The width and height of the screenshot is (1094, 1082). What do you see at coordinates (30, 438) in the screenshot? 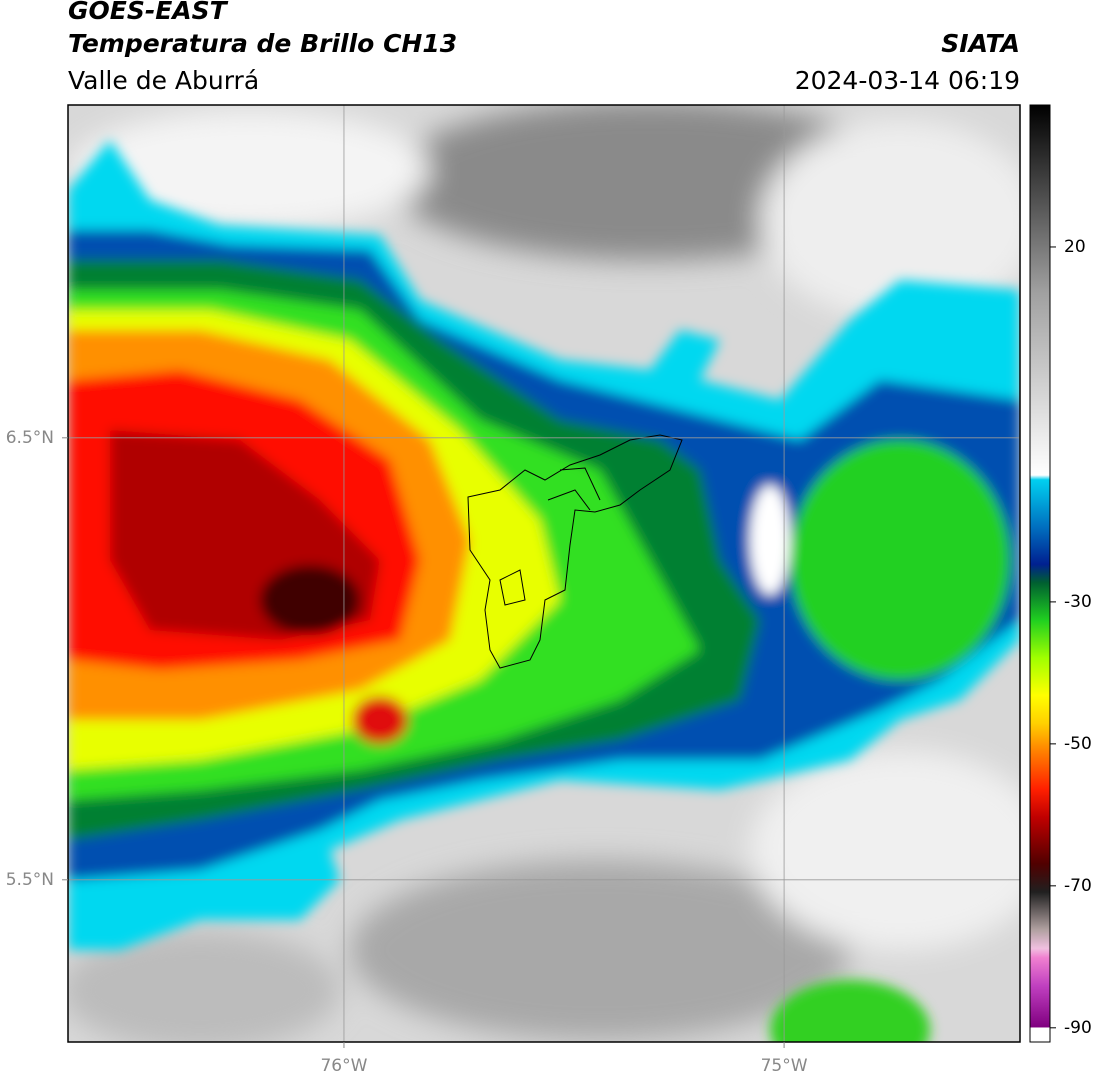
I see `y-tick-label: 6.5°N` at bounding box center [30, 438].